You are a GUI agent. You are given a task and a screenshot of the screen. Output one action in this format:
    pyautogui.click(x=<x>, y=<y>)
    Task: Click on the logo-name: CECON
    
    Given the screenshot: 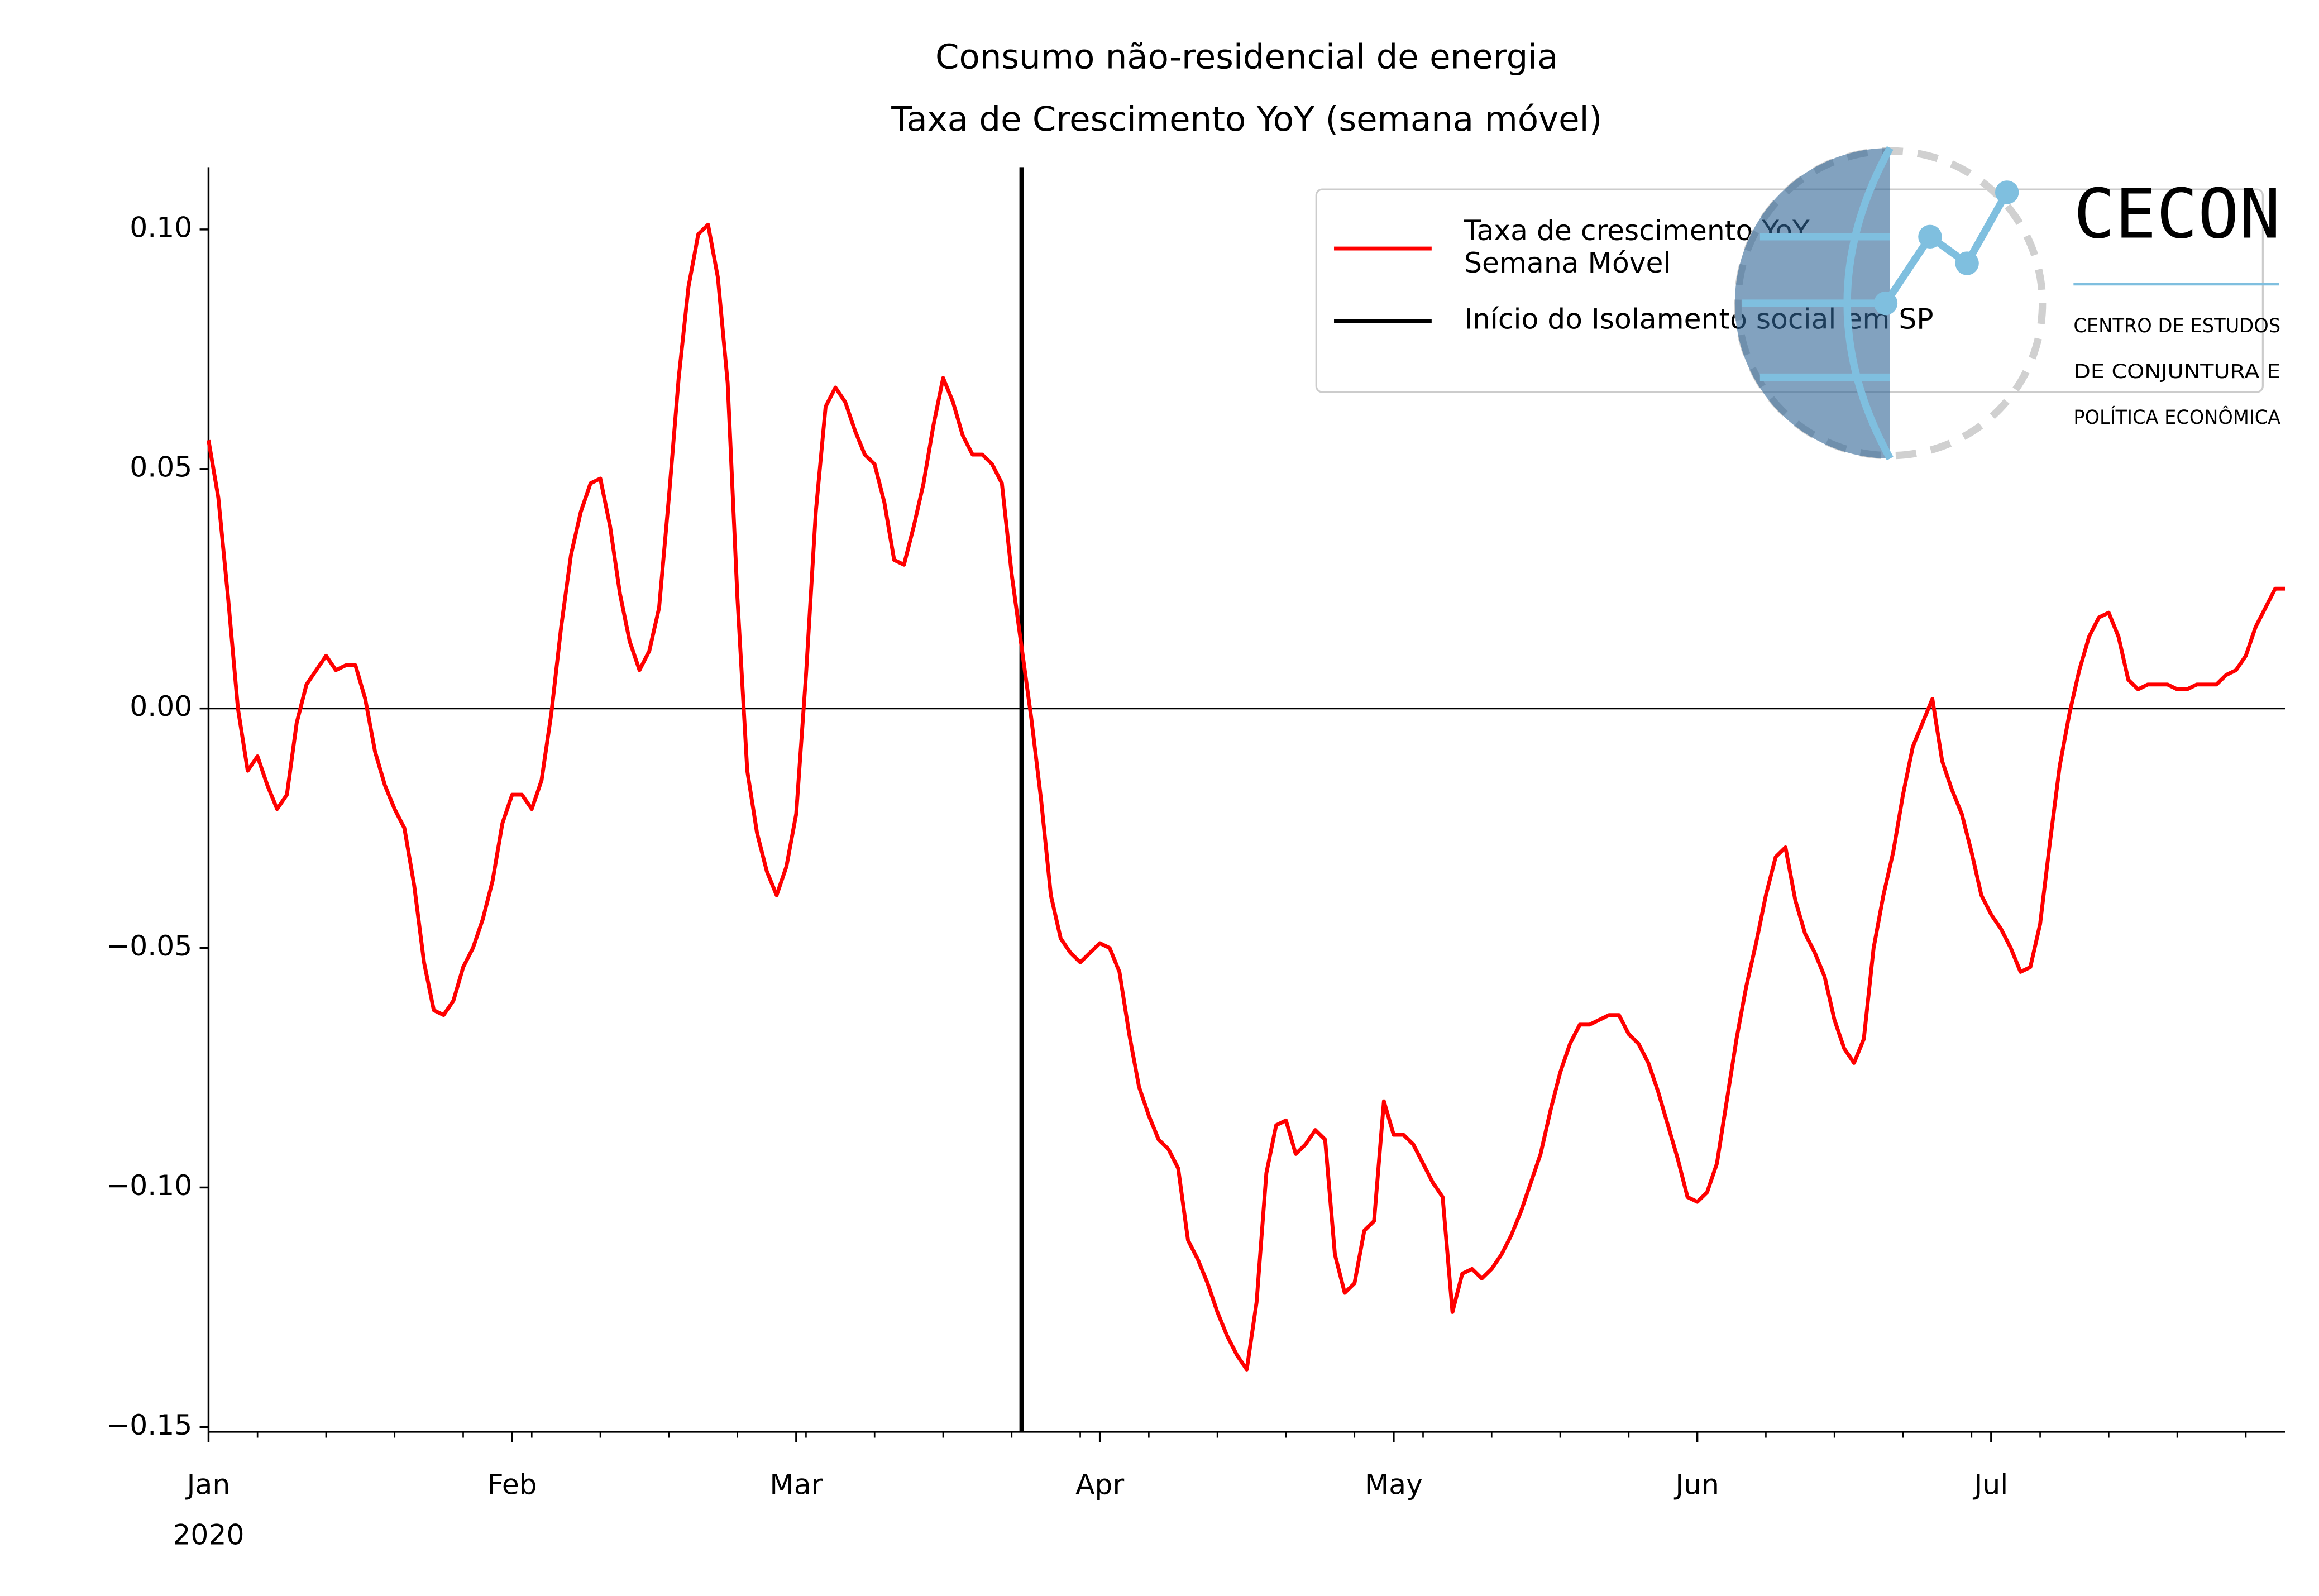 What is the action you would take?
    pyautogui.click(x=2176, y=214)
    